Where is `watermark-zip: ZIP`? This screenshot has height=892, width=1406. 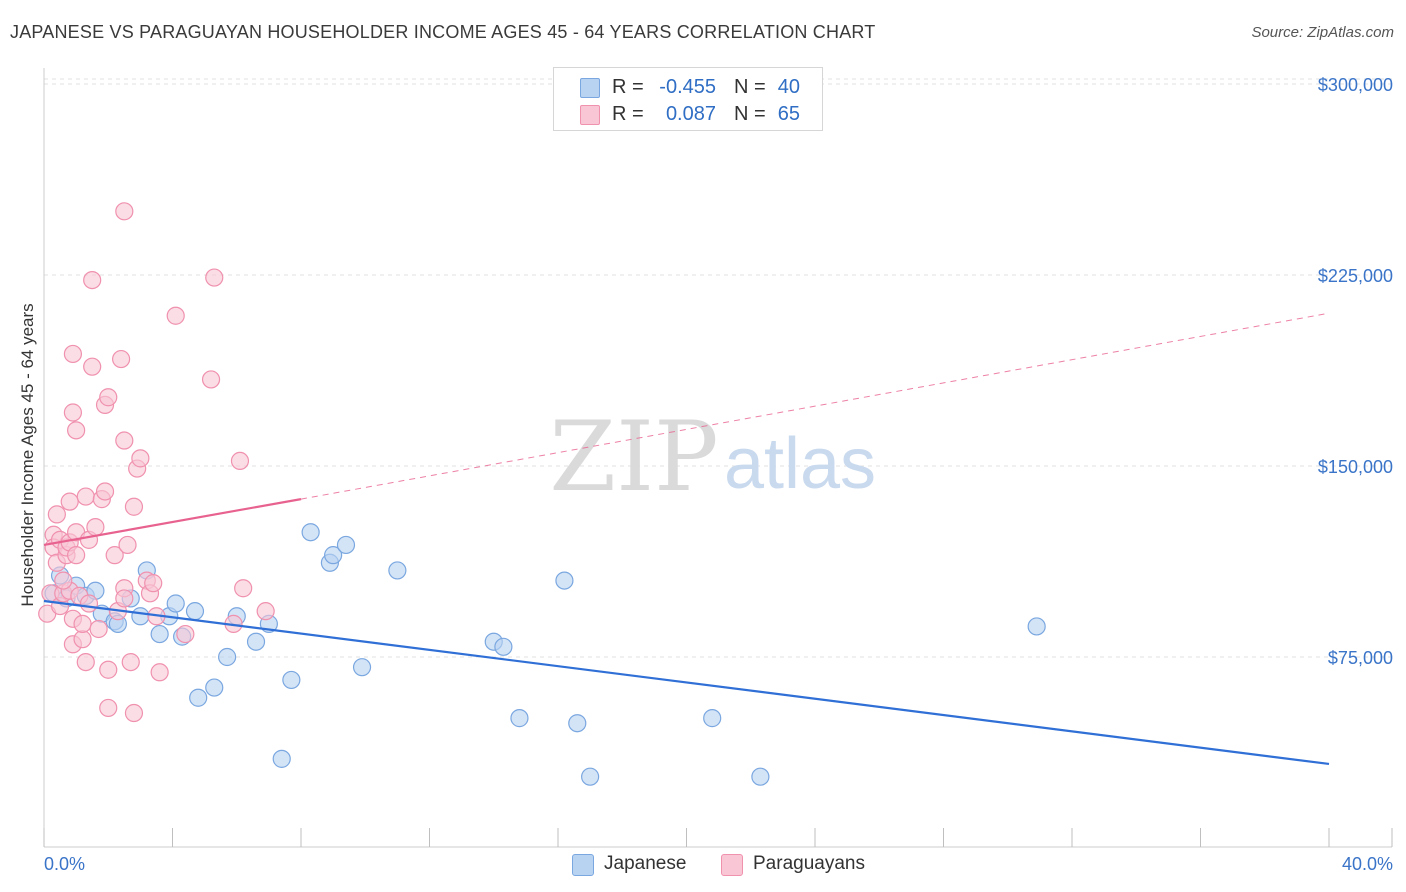 watermark-zip: ZIP is located at coordinates (633, 457).